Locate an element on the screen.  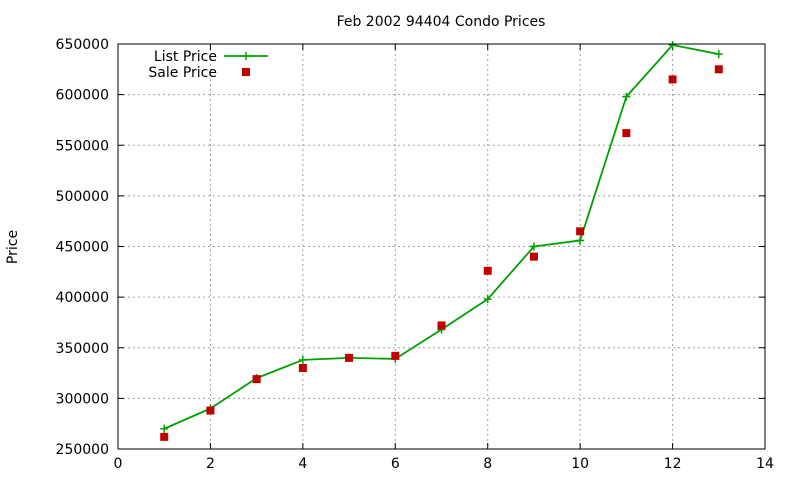
y-tick-label: 500000 is located at coordinates (82, 197).